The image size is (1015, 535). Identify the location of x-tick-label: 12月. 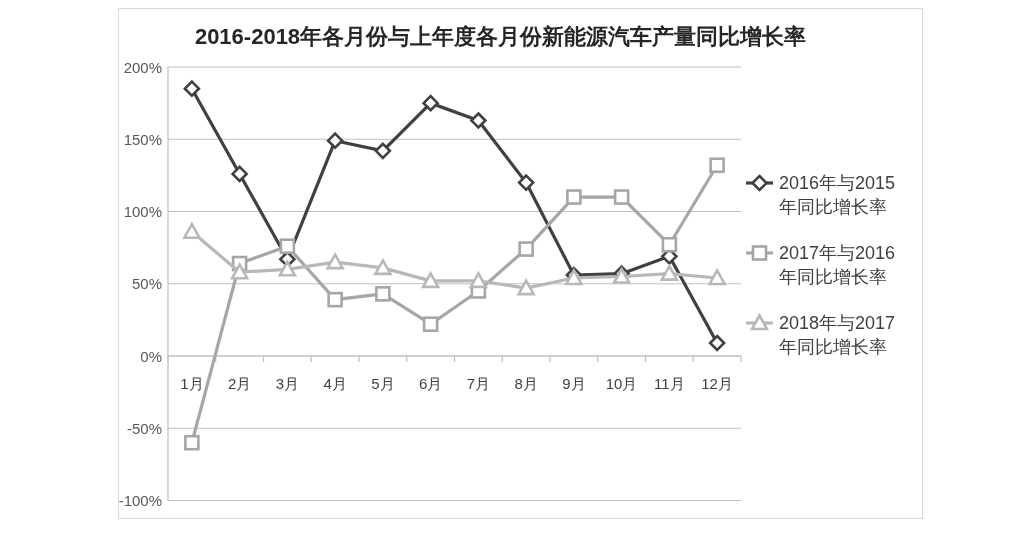
(717, 383).